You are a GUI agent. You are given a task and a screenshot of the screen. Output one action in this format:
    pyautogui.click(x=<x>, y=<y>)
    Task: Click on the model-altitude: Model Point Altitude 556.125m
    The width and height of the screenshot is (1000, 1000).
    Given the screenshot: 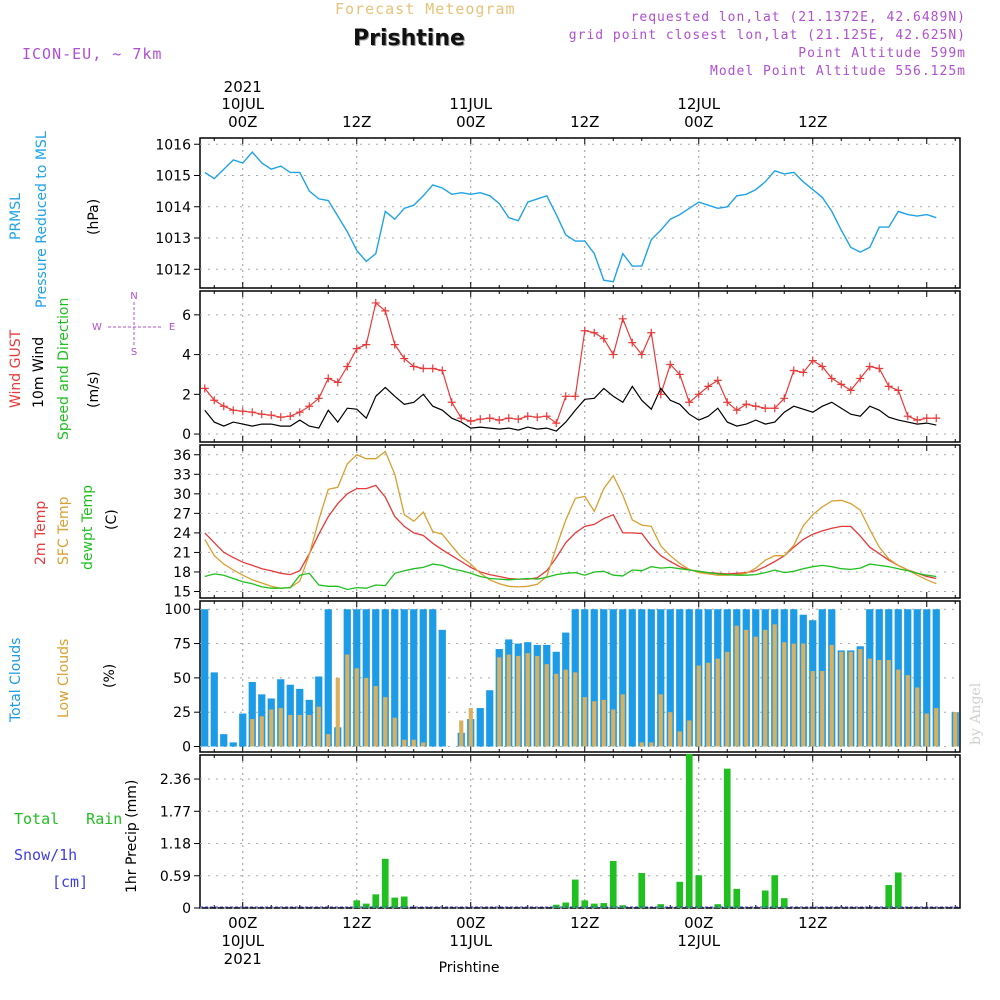 What is the action you would take?
    pyautogui.click(x=838, y=71)
    